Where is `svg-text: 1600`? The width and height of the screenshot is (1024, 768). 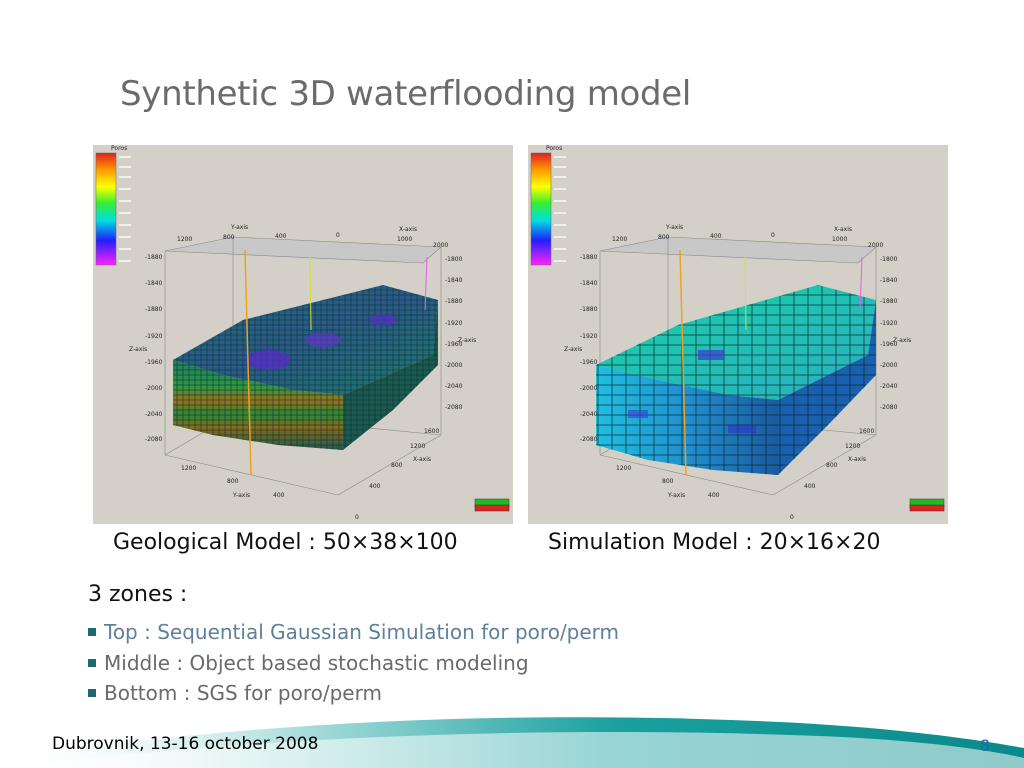 svg-text: 1600 is located at coordinates (431, 431).